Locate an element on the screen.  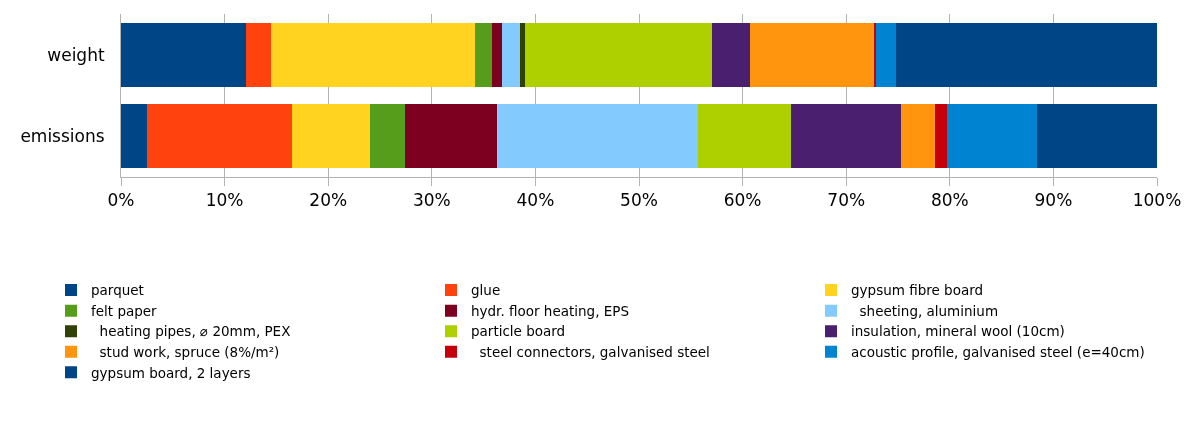
x-tick-label: 50% is located at coordinates (639, 200).